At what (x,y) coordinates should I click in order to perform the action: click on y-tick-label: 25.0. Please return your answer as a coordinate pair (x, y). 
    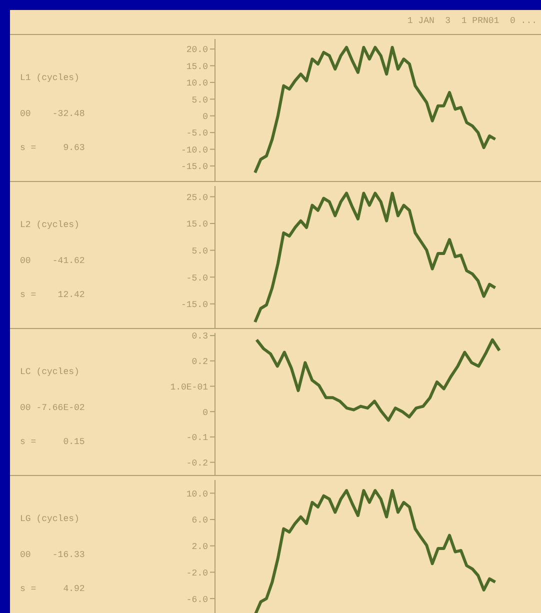
    Looking at the image, I should click on (197, 197).